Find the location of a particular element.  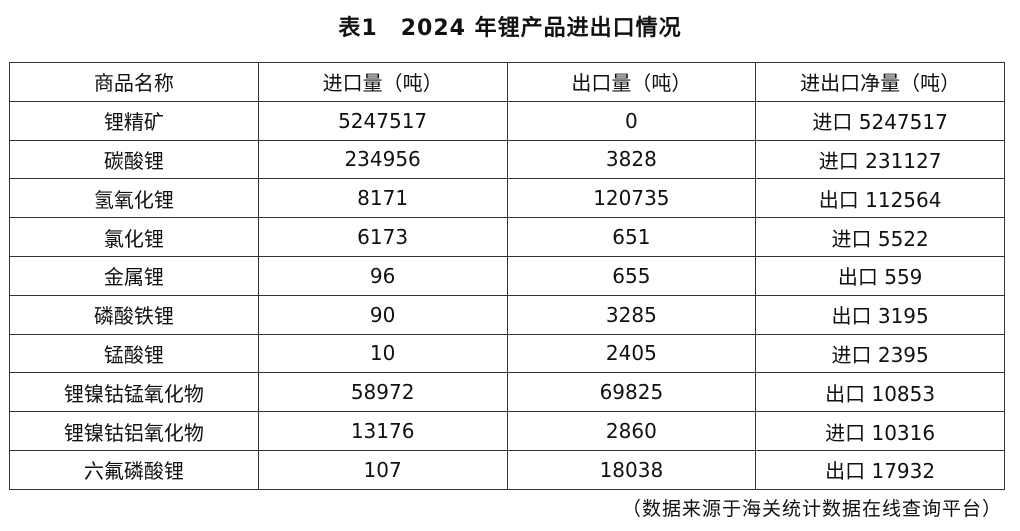

table-cell: 锰酸锂 is located at coordinates (134, 353).